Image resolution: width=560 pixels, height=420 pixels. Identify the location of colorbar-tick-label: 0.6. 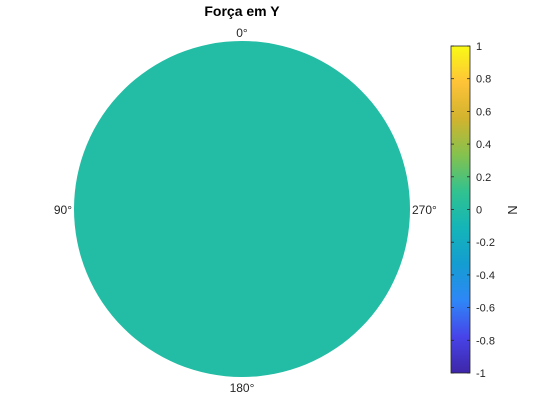
(483, 112).